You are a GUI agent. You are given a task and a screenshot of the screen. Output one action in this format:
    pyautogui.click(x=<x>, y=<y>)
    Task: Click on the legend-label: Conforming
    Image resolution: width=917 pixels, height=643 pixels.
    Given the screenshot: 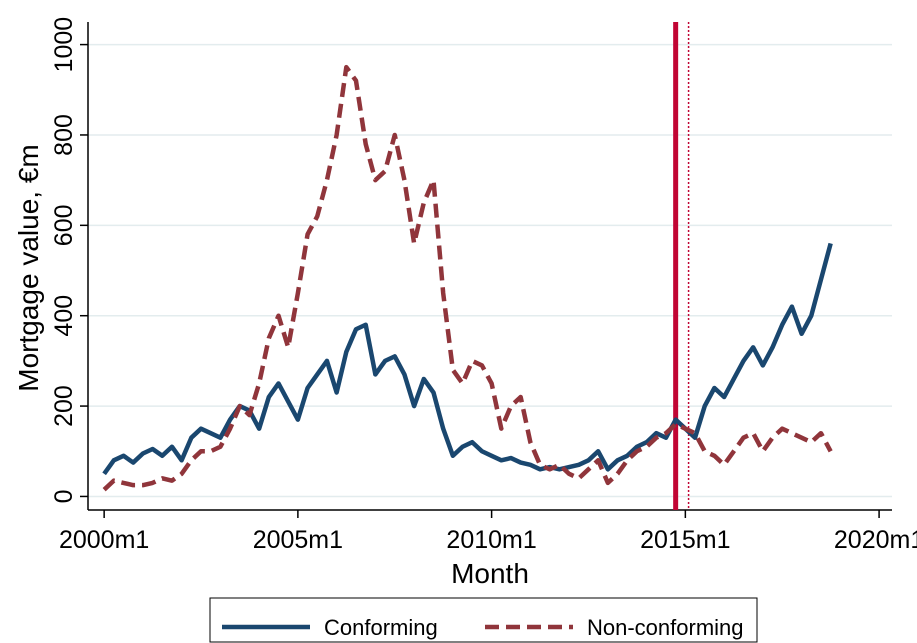 What is the action you would take?
    pyautogui.click(x=381, y=627)
    